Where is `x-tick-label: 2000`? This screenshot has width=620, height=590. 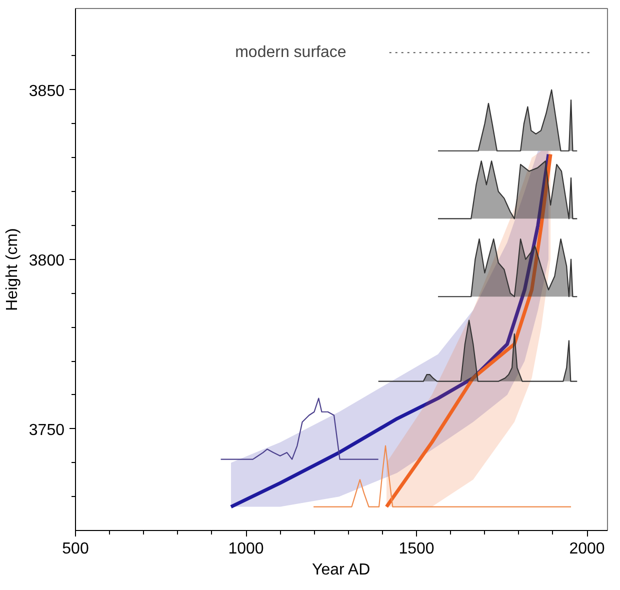 x-tick-label: 2000 is located at coordinates (587, 549).